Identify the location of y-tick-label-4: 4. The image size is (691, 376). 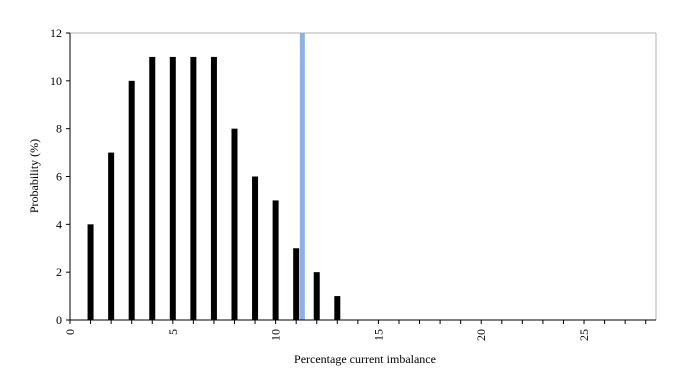
(59, 224).